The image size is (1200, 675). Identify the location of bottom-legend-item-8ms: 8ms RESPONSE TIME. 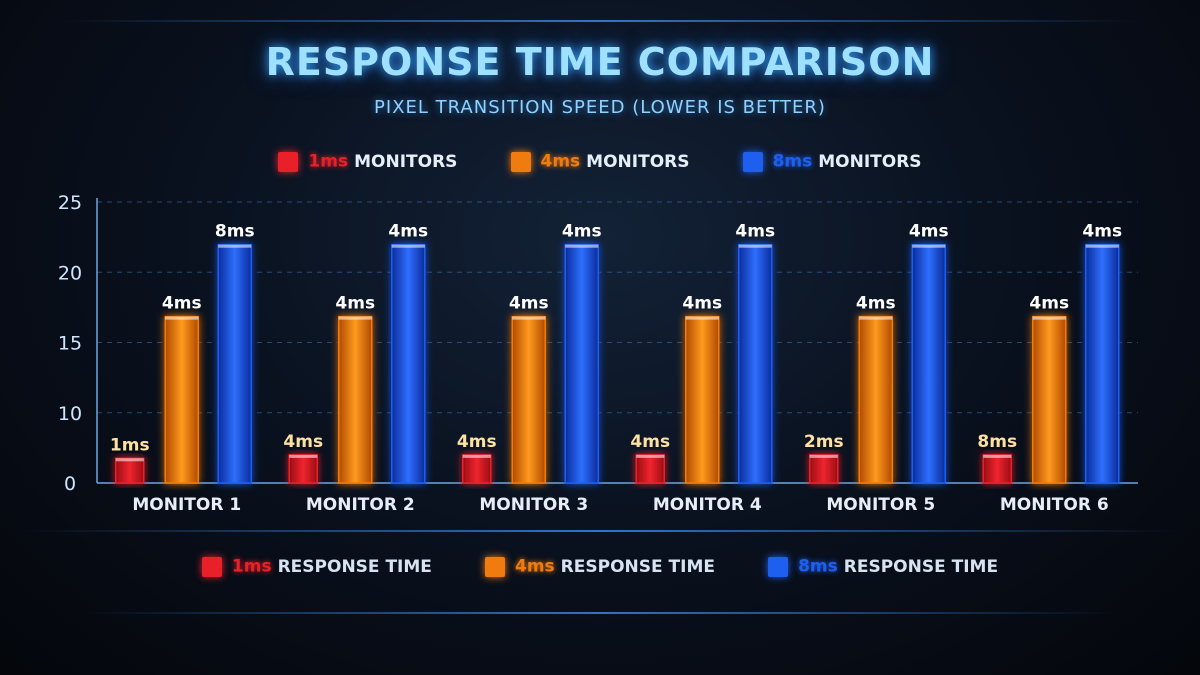
(883, 566).